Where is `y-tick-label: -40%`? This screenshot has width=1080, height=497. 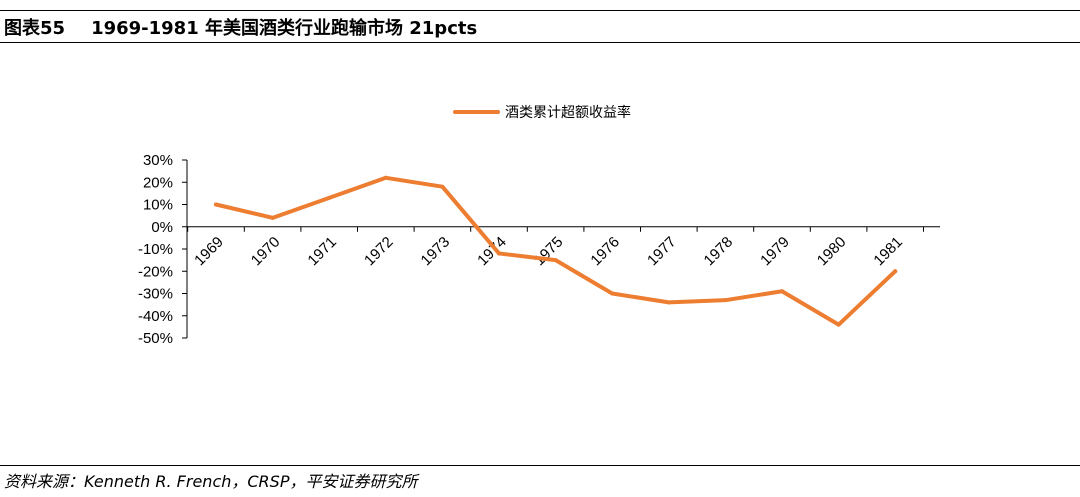
y-tick-label: -40% is located at coordinates (155, 316).